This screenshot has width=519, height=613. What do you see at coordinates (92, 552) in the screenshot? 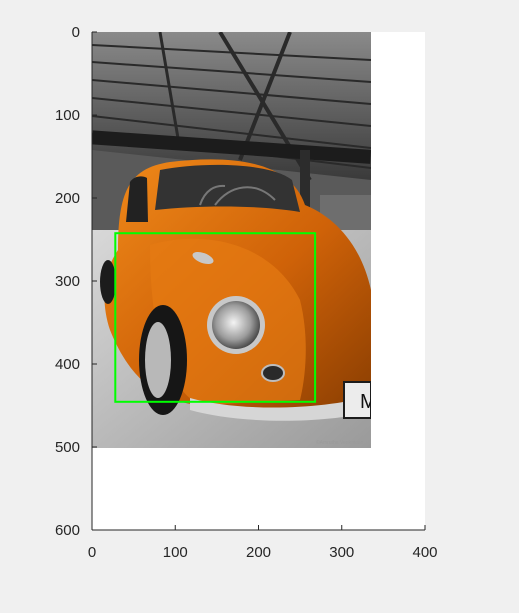
I see `x-tick-label: 0` at bounding box center [92, 552].